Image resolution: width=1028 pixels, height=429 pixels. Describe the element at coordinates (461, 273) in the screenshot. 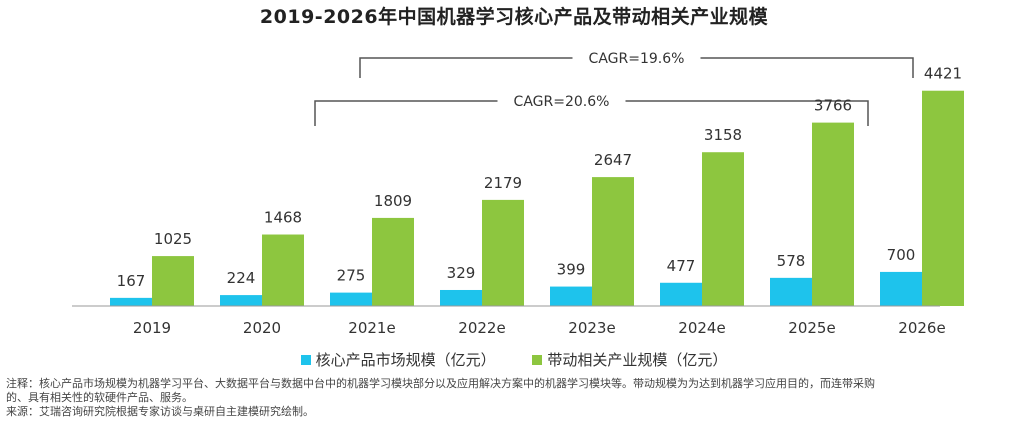

I see `data-label-core-2022e: 329` at that location.